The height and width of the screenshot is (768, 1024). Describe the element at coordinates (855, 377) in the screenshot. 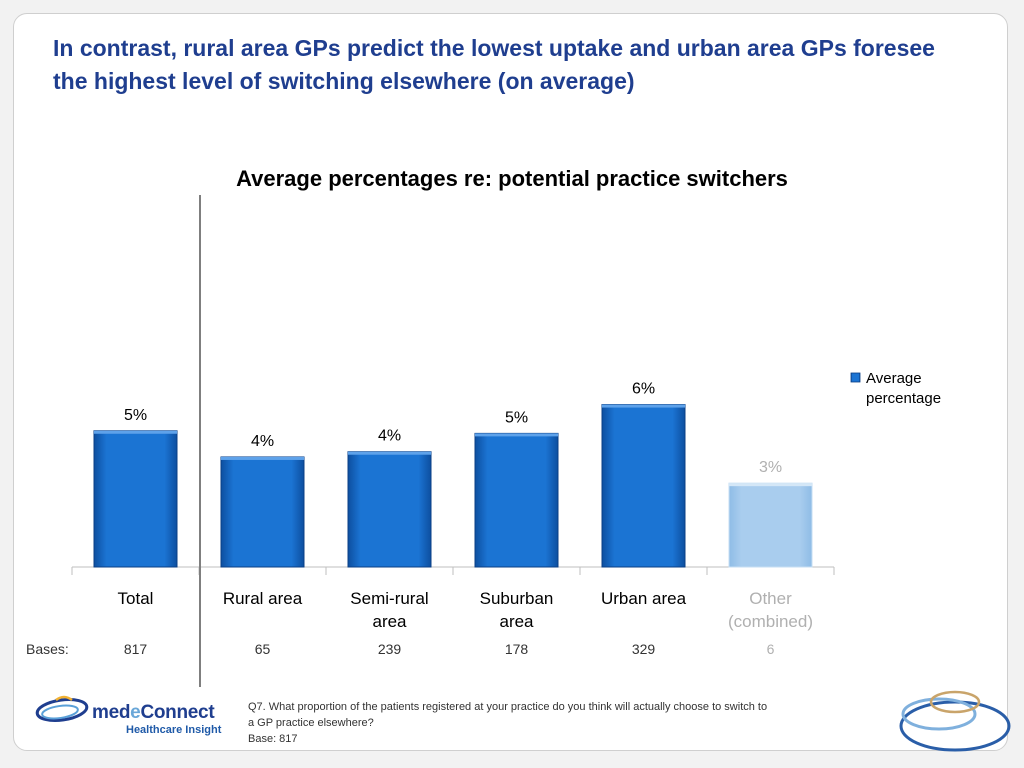

I see `legend-swatch` at that location.